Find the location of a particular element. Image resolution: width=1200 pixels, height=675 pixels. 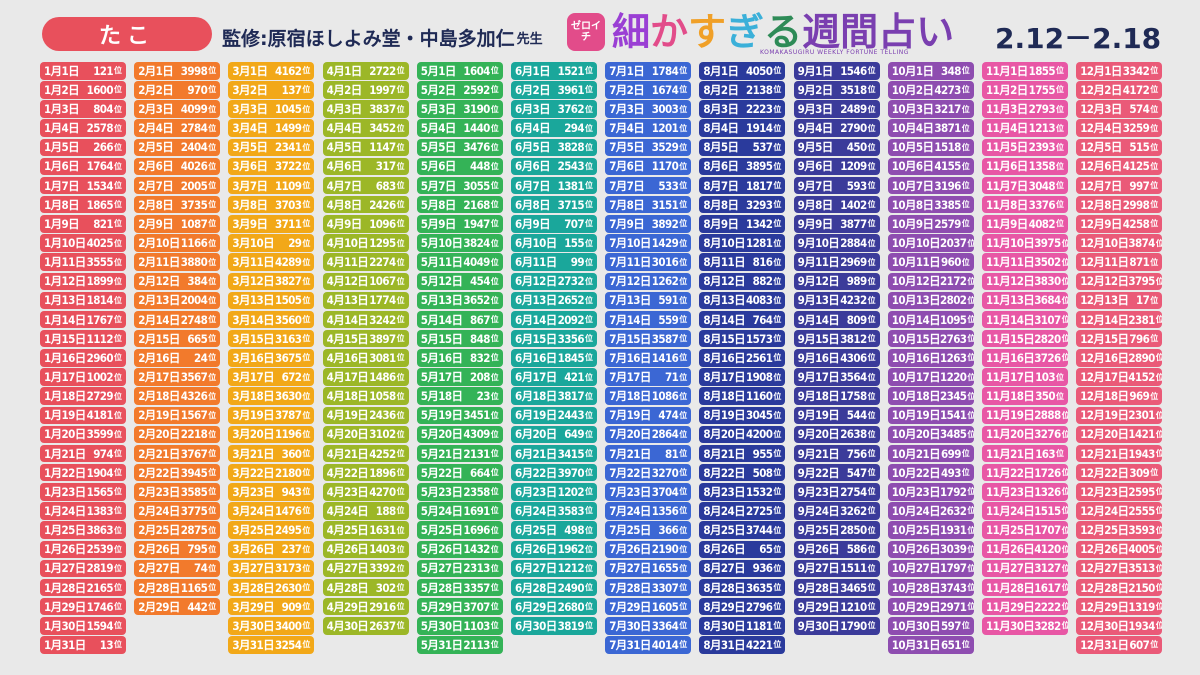

day-rank-cell: 11月5日 2393 位 is located at coordinates (1025, 147).